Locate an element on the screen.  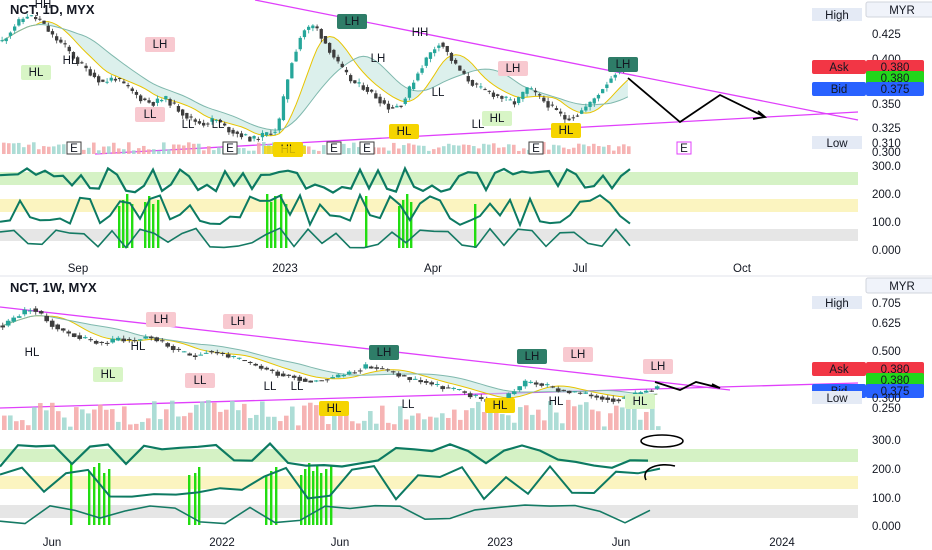
price-scale-tick: 0.425 is located at coordinates (886, 35).